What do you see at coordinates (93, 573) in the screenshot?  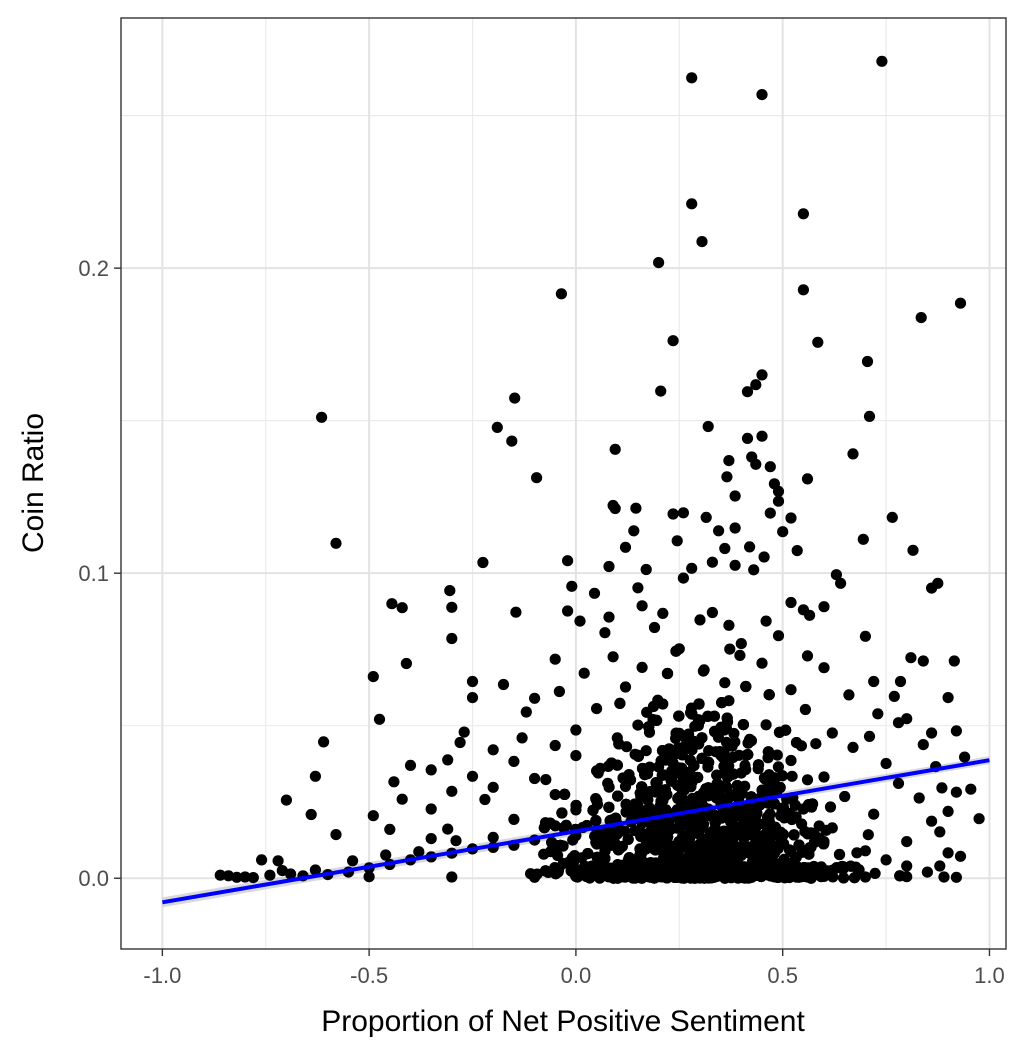 I see `y-tick-label: 0.1` at bounding box center [93, 573].